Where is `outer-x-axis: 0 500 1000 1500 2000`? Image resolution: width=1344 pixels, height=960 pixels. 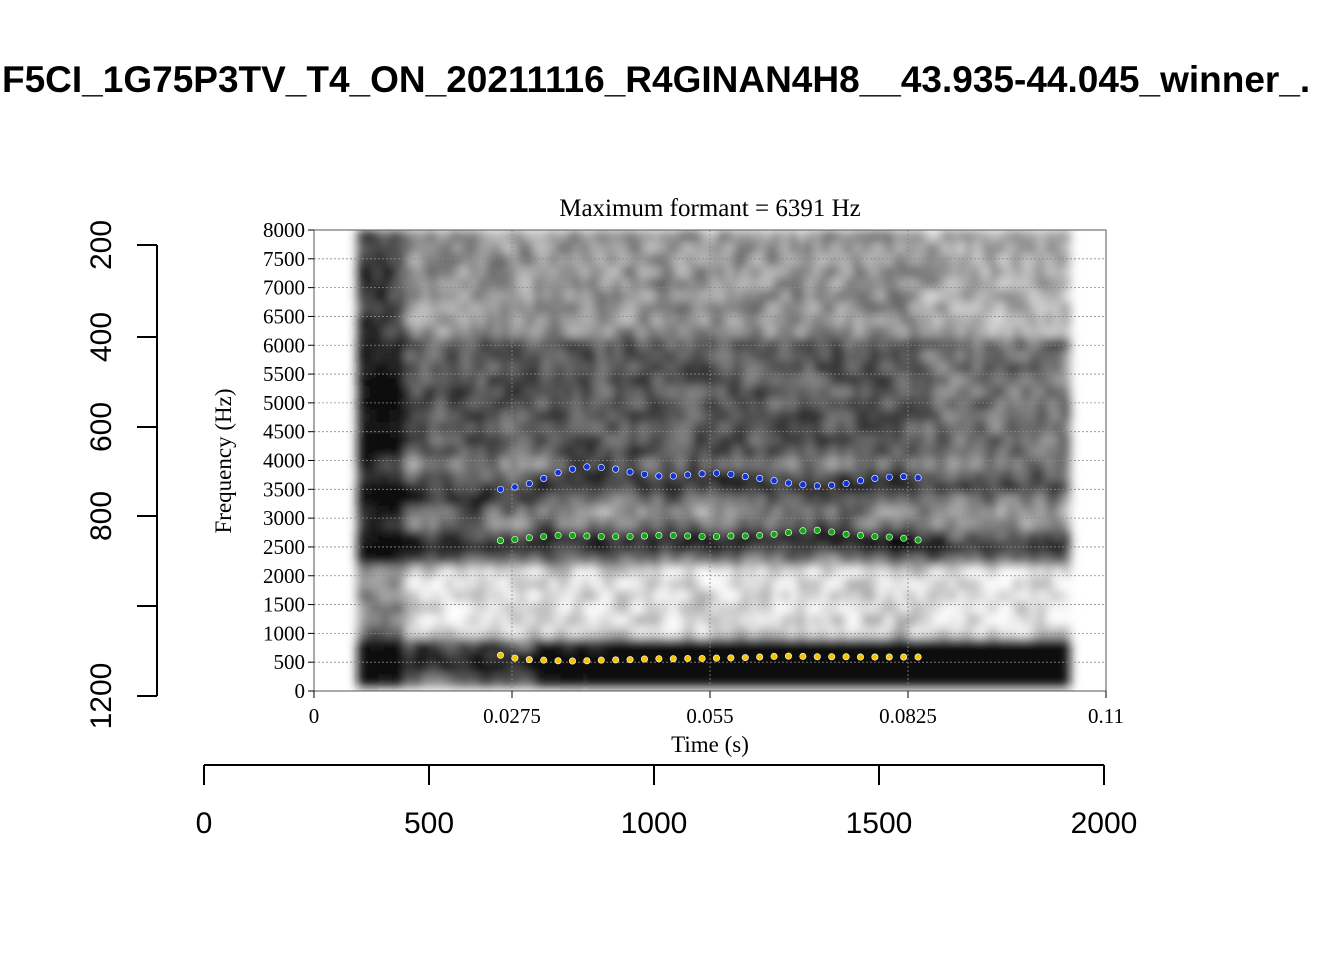 outer-x-axis: 0 500 1000 1500 2000 is located at coordinates (667, 802).